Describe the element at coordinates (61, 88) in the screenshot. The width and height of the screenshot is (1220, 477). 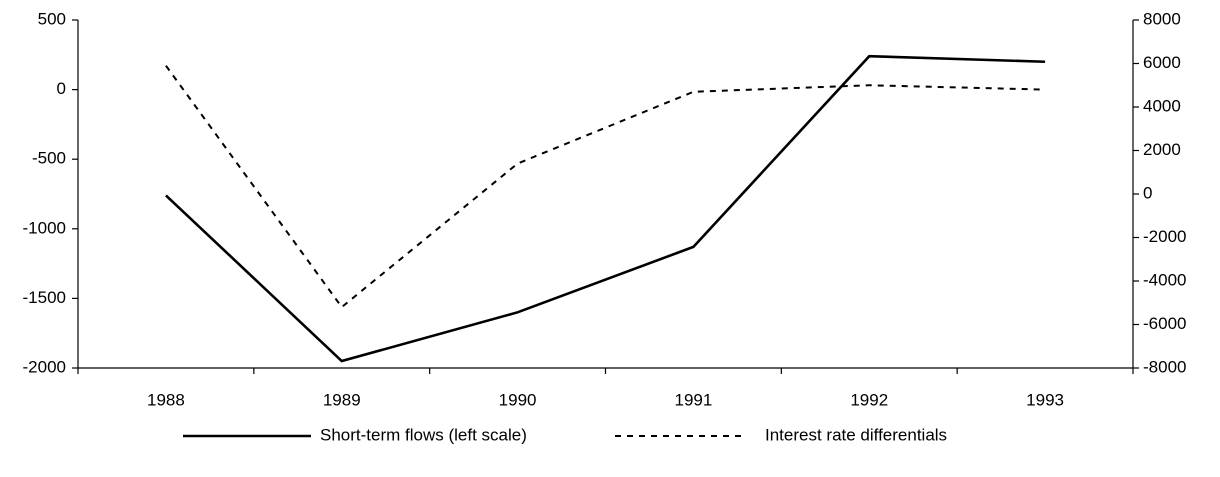
I see `y-tick-label: 0` at that location.